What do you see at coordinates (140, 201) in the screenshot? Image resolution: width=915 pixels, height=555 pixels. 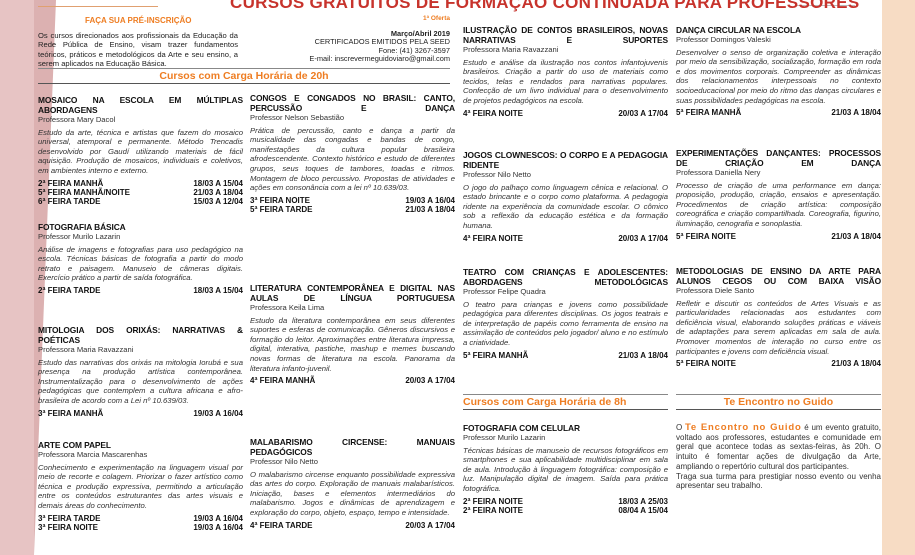 I see `schedule-row: 6ª FEIRA TARDE 15/03 A 12/04` at bounding box center [140, 201].